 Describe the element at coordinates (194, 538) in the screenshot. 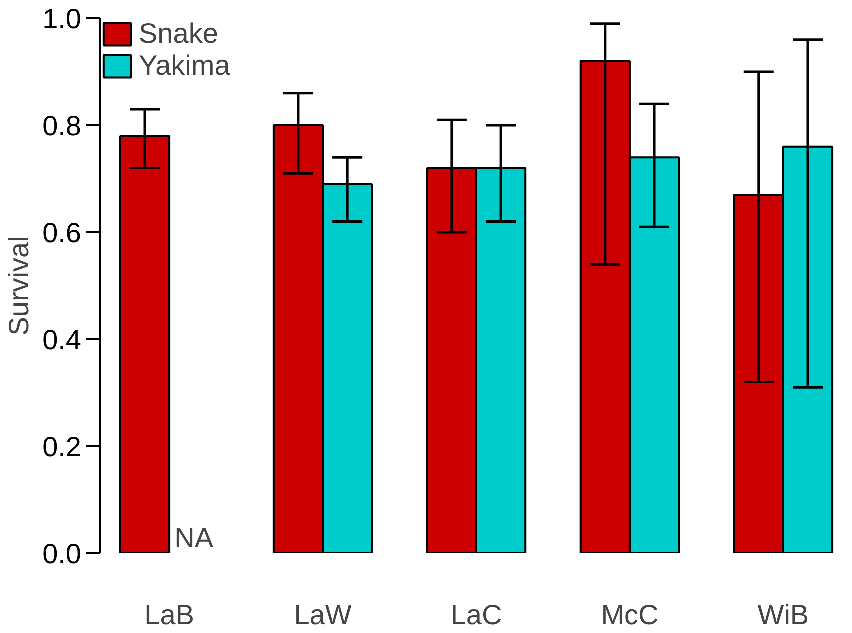

I see `annotation: NA` at that location.